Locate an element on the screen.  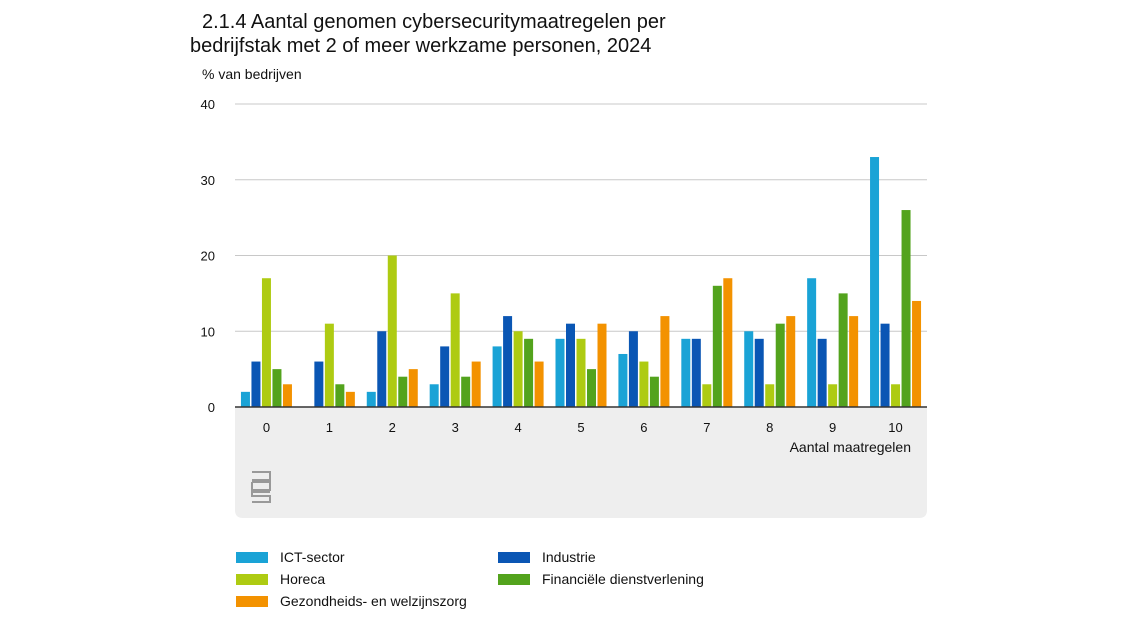
cbs-logo is located at coordinates (261, 487).